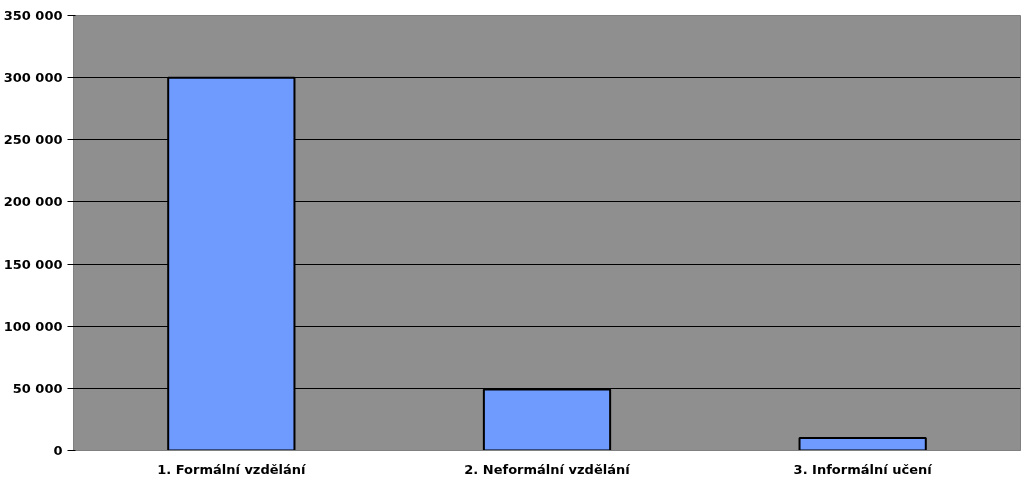 Image resolution: width=1036 pixels, height=496 pixels. I want to click on y-tick-label: 0, so click(58, 450).